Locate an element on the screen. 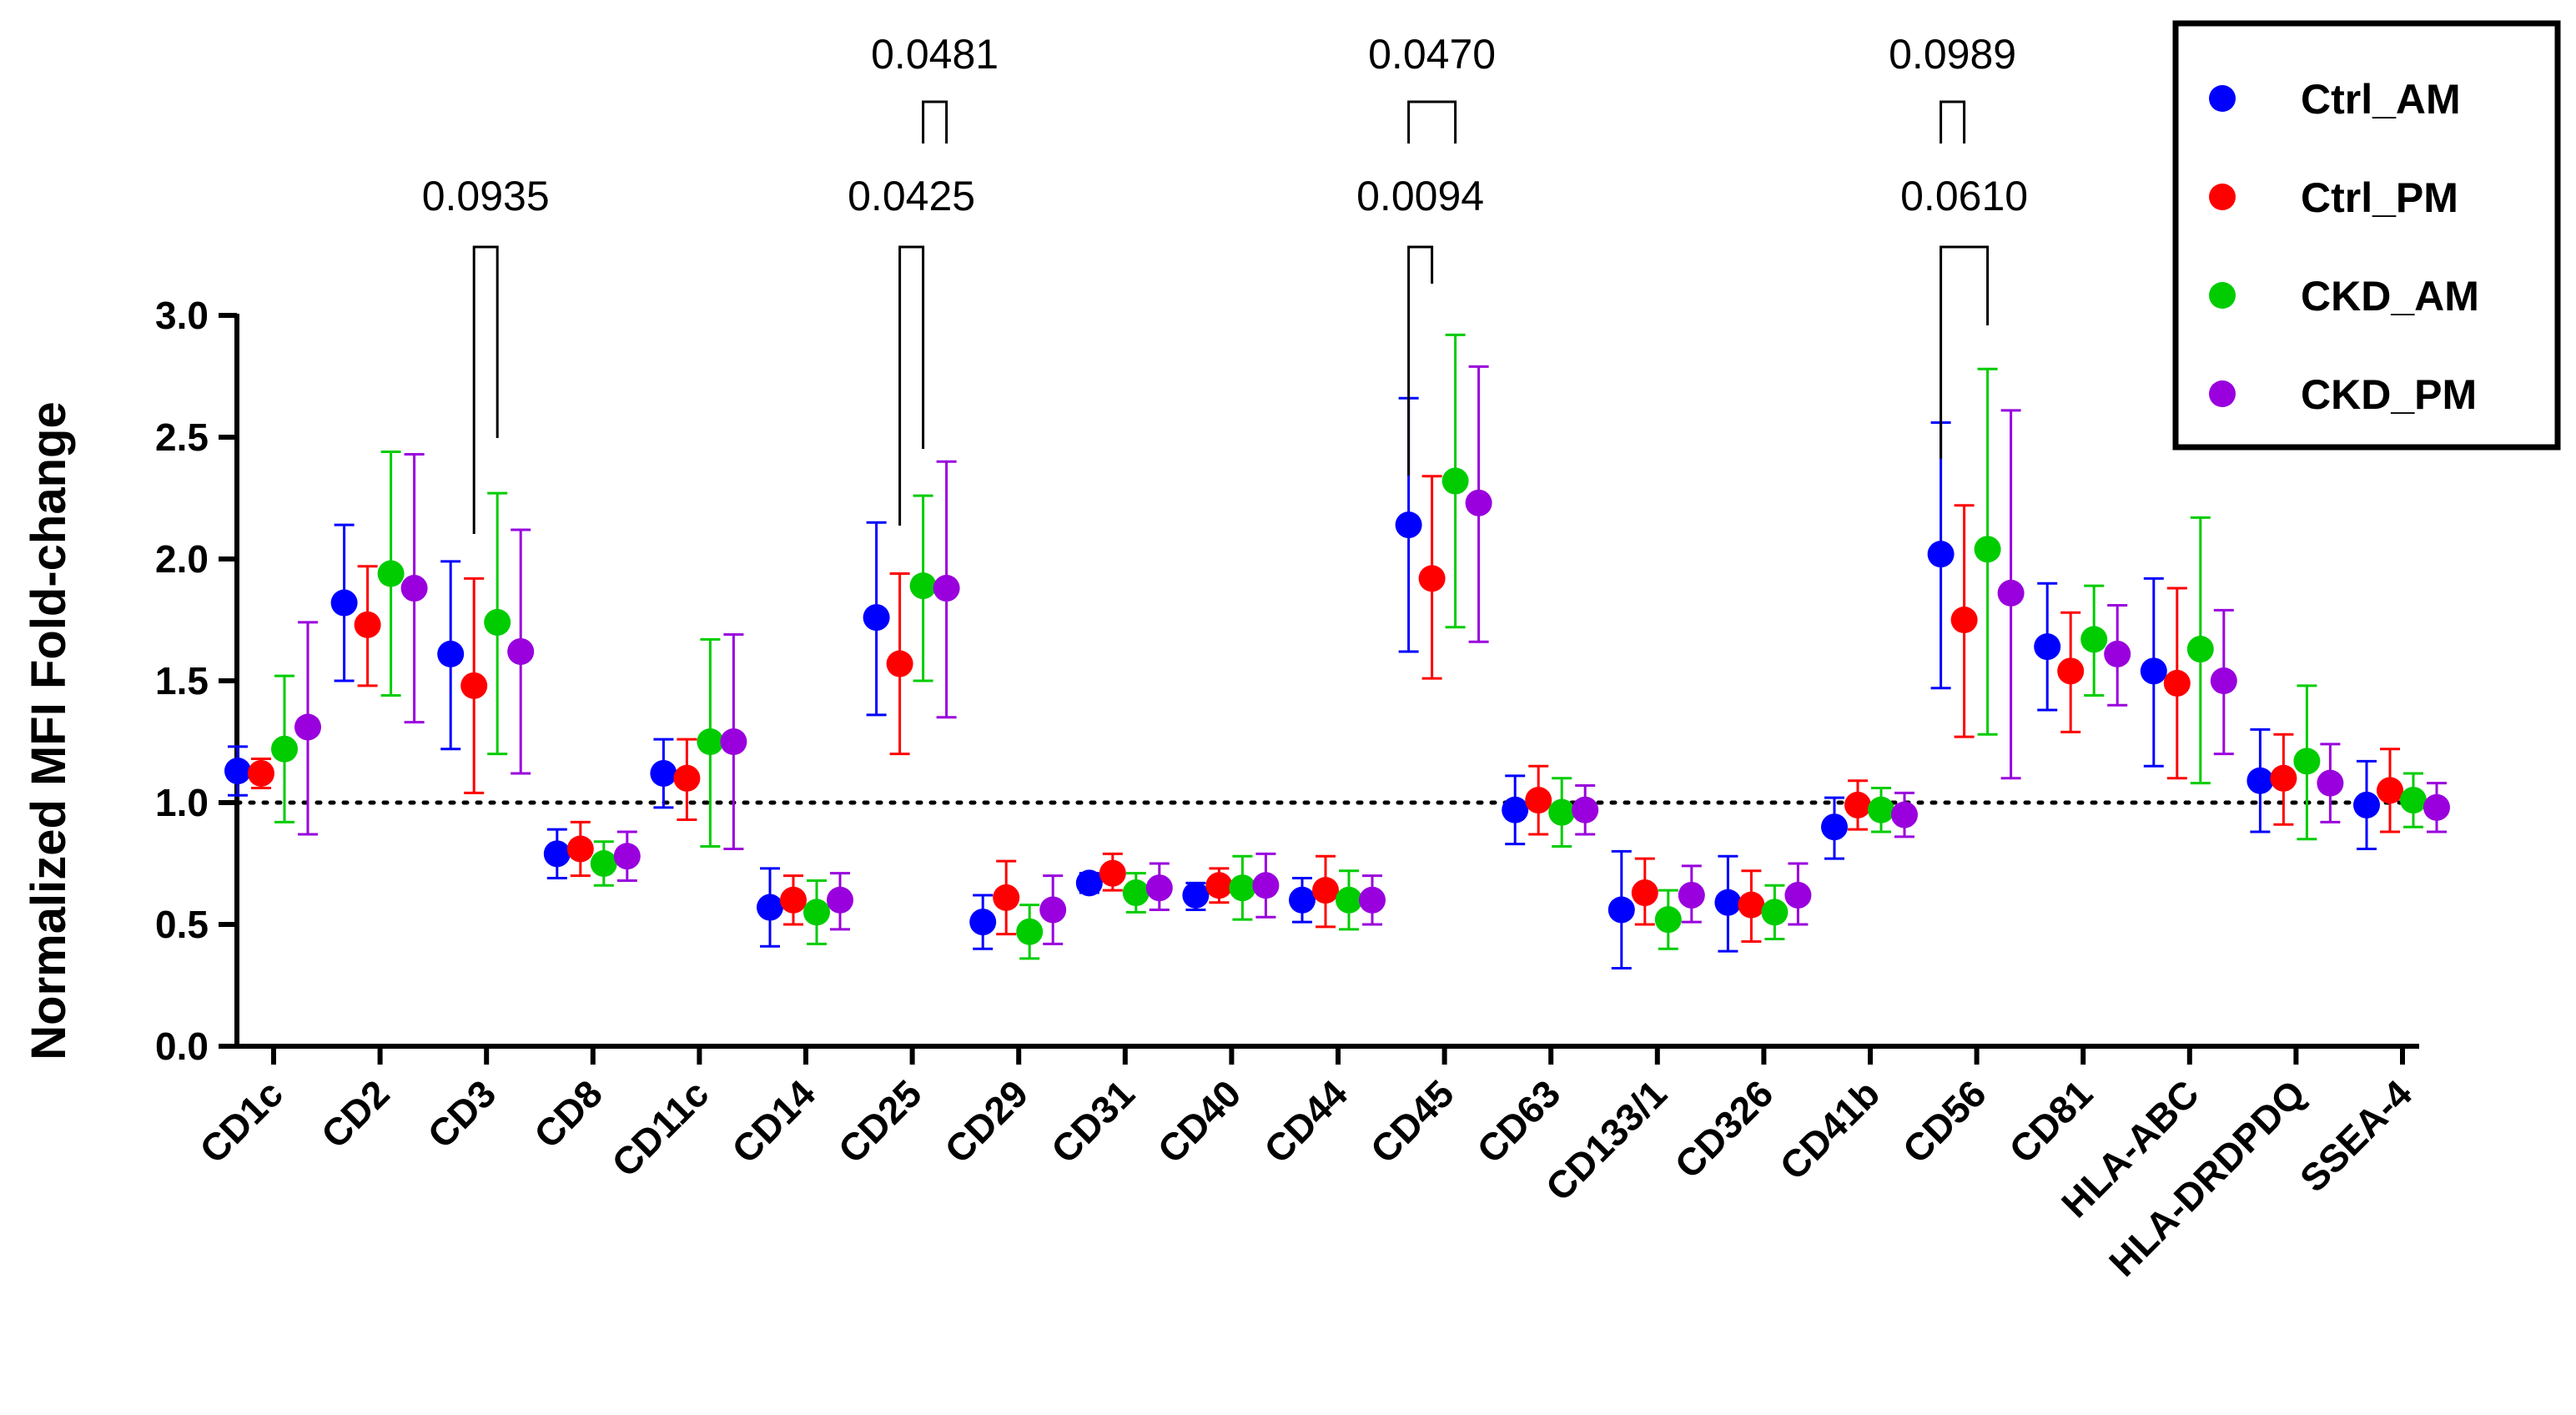  x-tick-label: CD1c is located at coordinates (241, 1121).